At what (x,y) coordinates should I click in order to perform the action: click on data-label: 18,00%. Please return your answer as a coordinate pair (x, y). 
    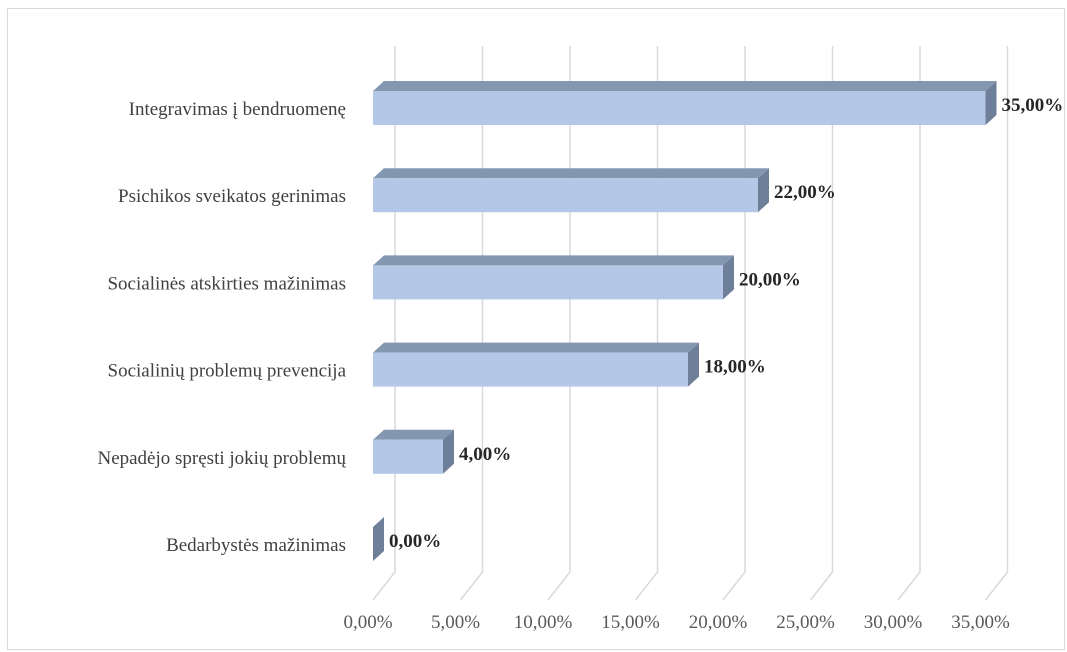
    Looking at the image, I should click on (735, 367).